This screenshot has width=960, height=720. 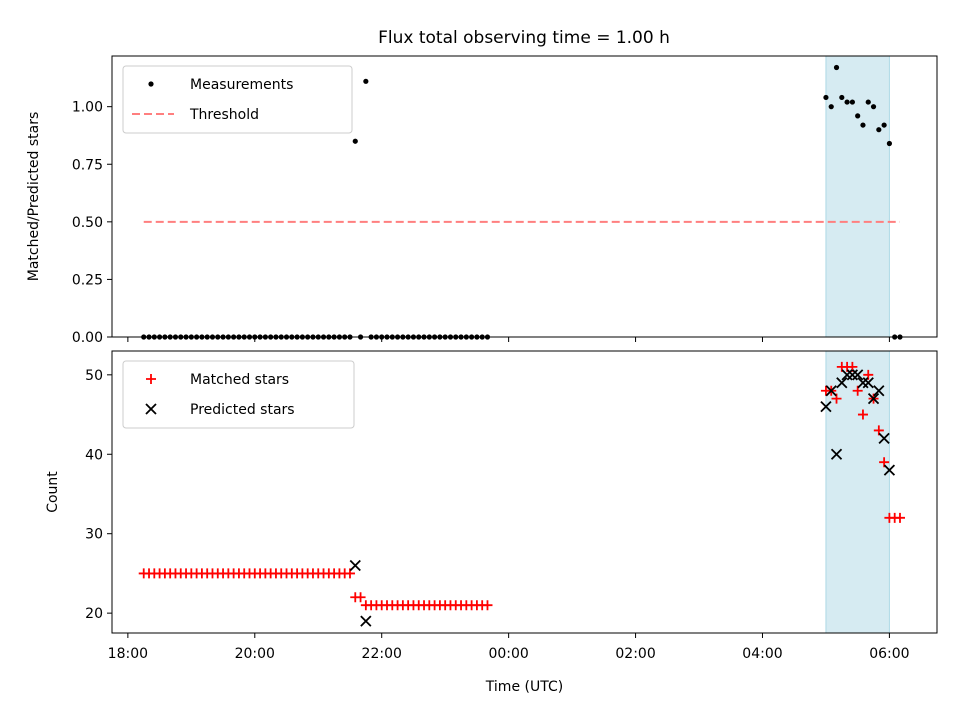 I want to click on x-tick-label: 20:00, so click(x=255, y=654).